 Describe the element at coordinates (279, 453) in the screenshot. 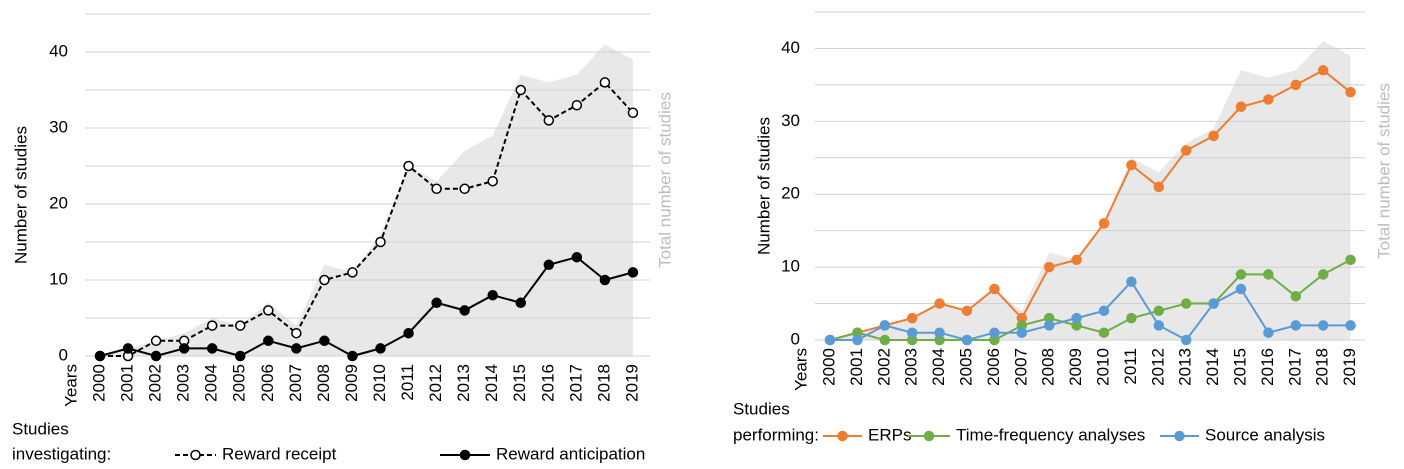

I see `legend-label: Reward receipt` at that location.